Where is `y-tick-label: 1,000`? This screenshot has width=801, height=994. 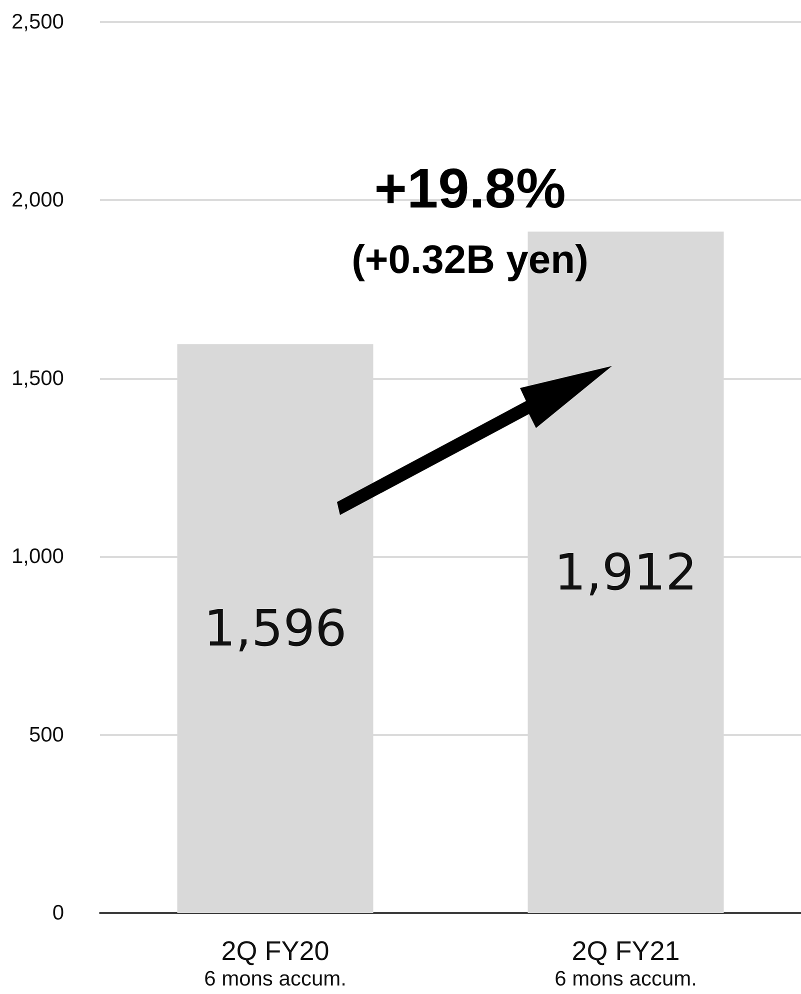 y-tick-label: 1,000 is located at coordinates (37, 556).